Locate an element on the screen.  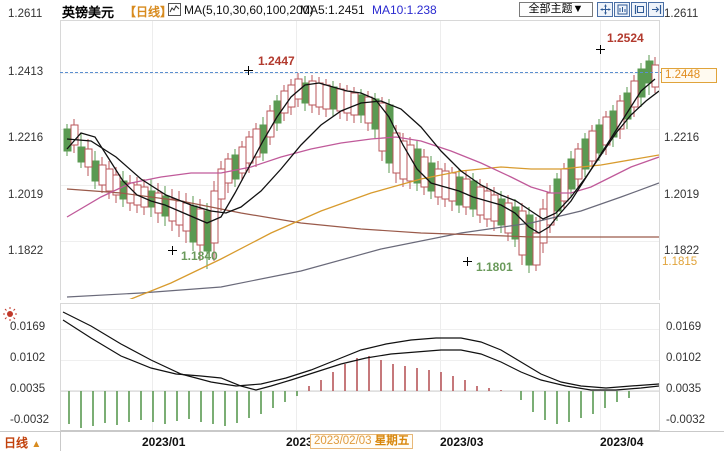
period-tab-arrow-icon: ▲ is located at coordinates (36, 444).